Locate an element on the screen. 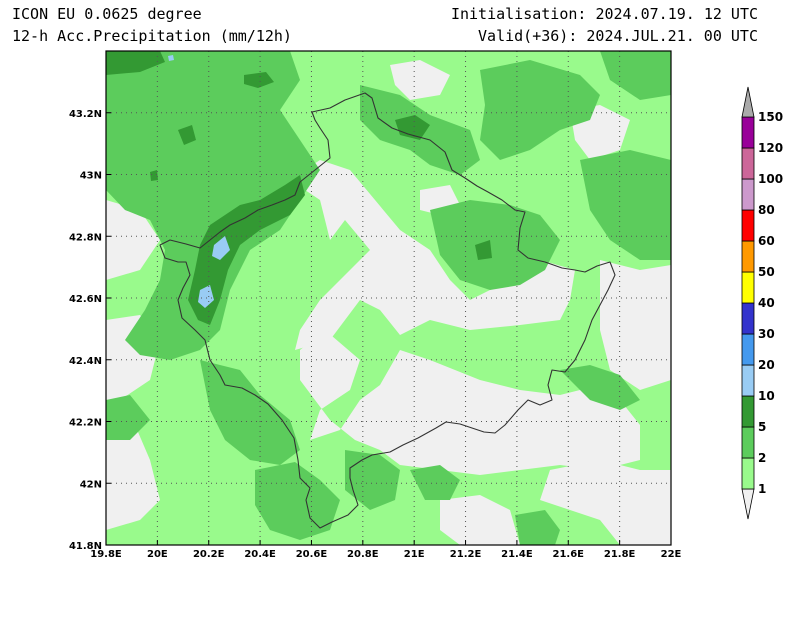 This screenshot has height=618, width=800. field-title: 12-h Acc.Precipitation (mm/12h) is located at coordinates (152, 36).